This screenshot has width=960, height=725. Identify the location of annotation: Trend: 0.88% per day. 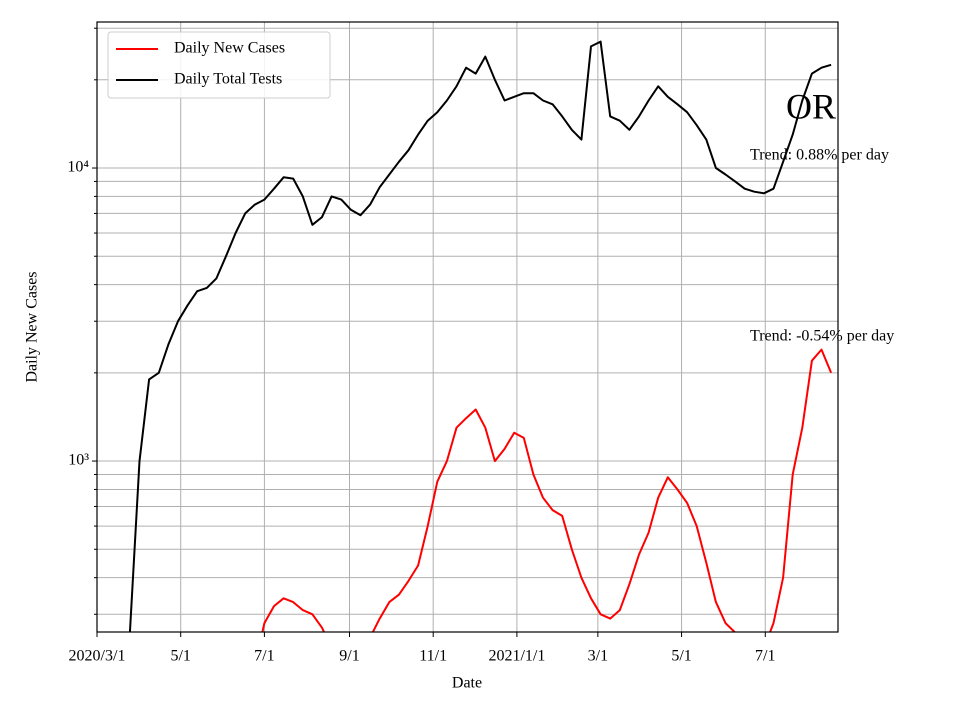
(819, 155).